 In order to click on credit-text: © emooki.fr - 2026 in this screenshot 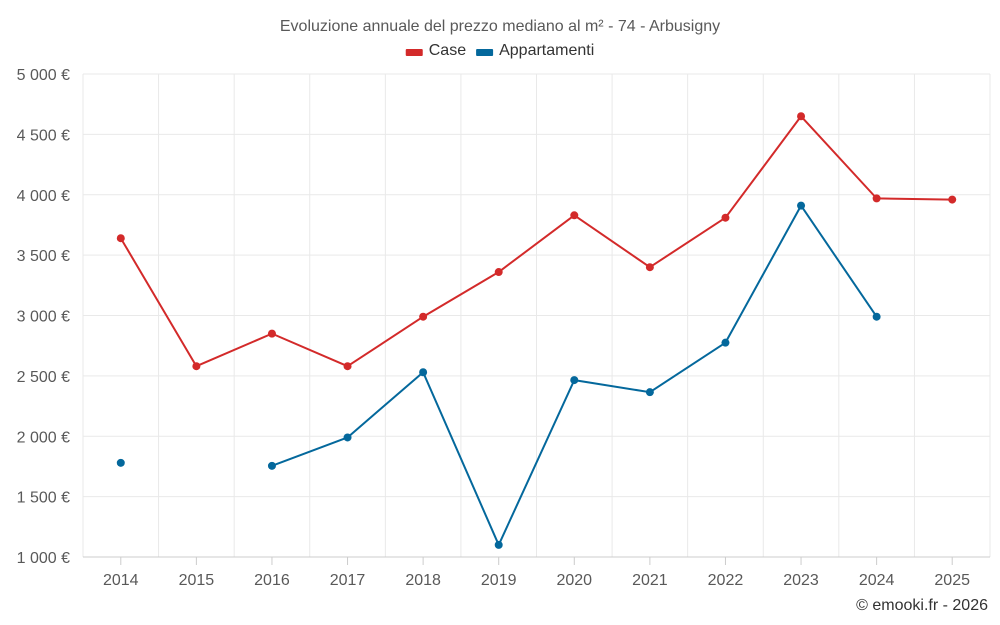, I will do `click(922, 605)`.